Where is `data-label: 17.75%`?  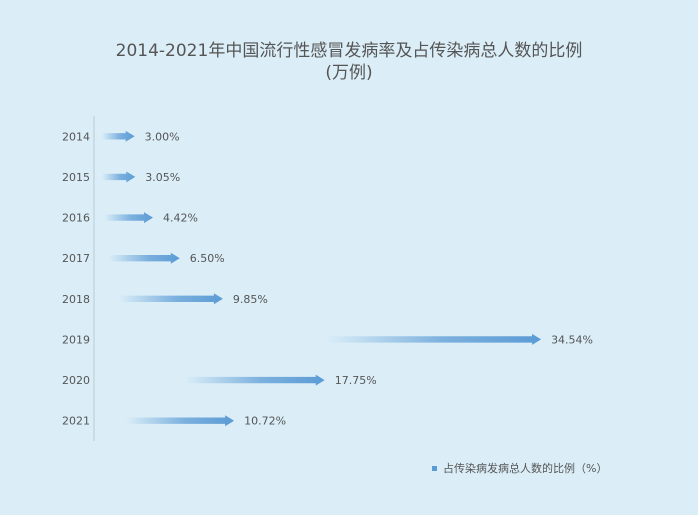
data-label: 17.75% is located at coordinates (356, 380).